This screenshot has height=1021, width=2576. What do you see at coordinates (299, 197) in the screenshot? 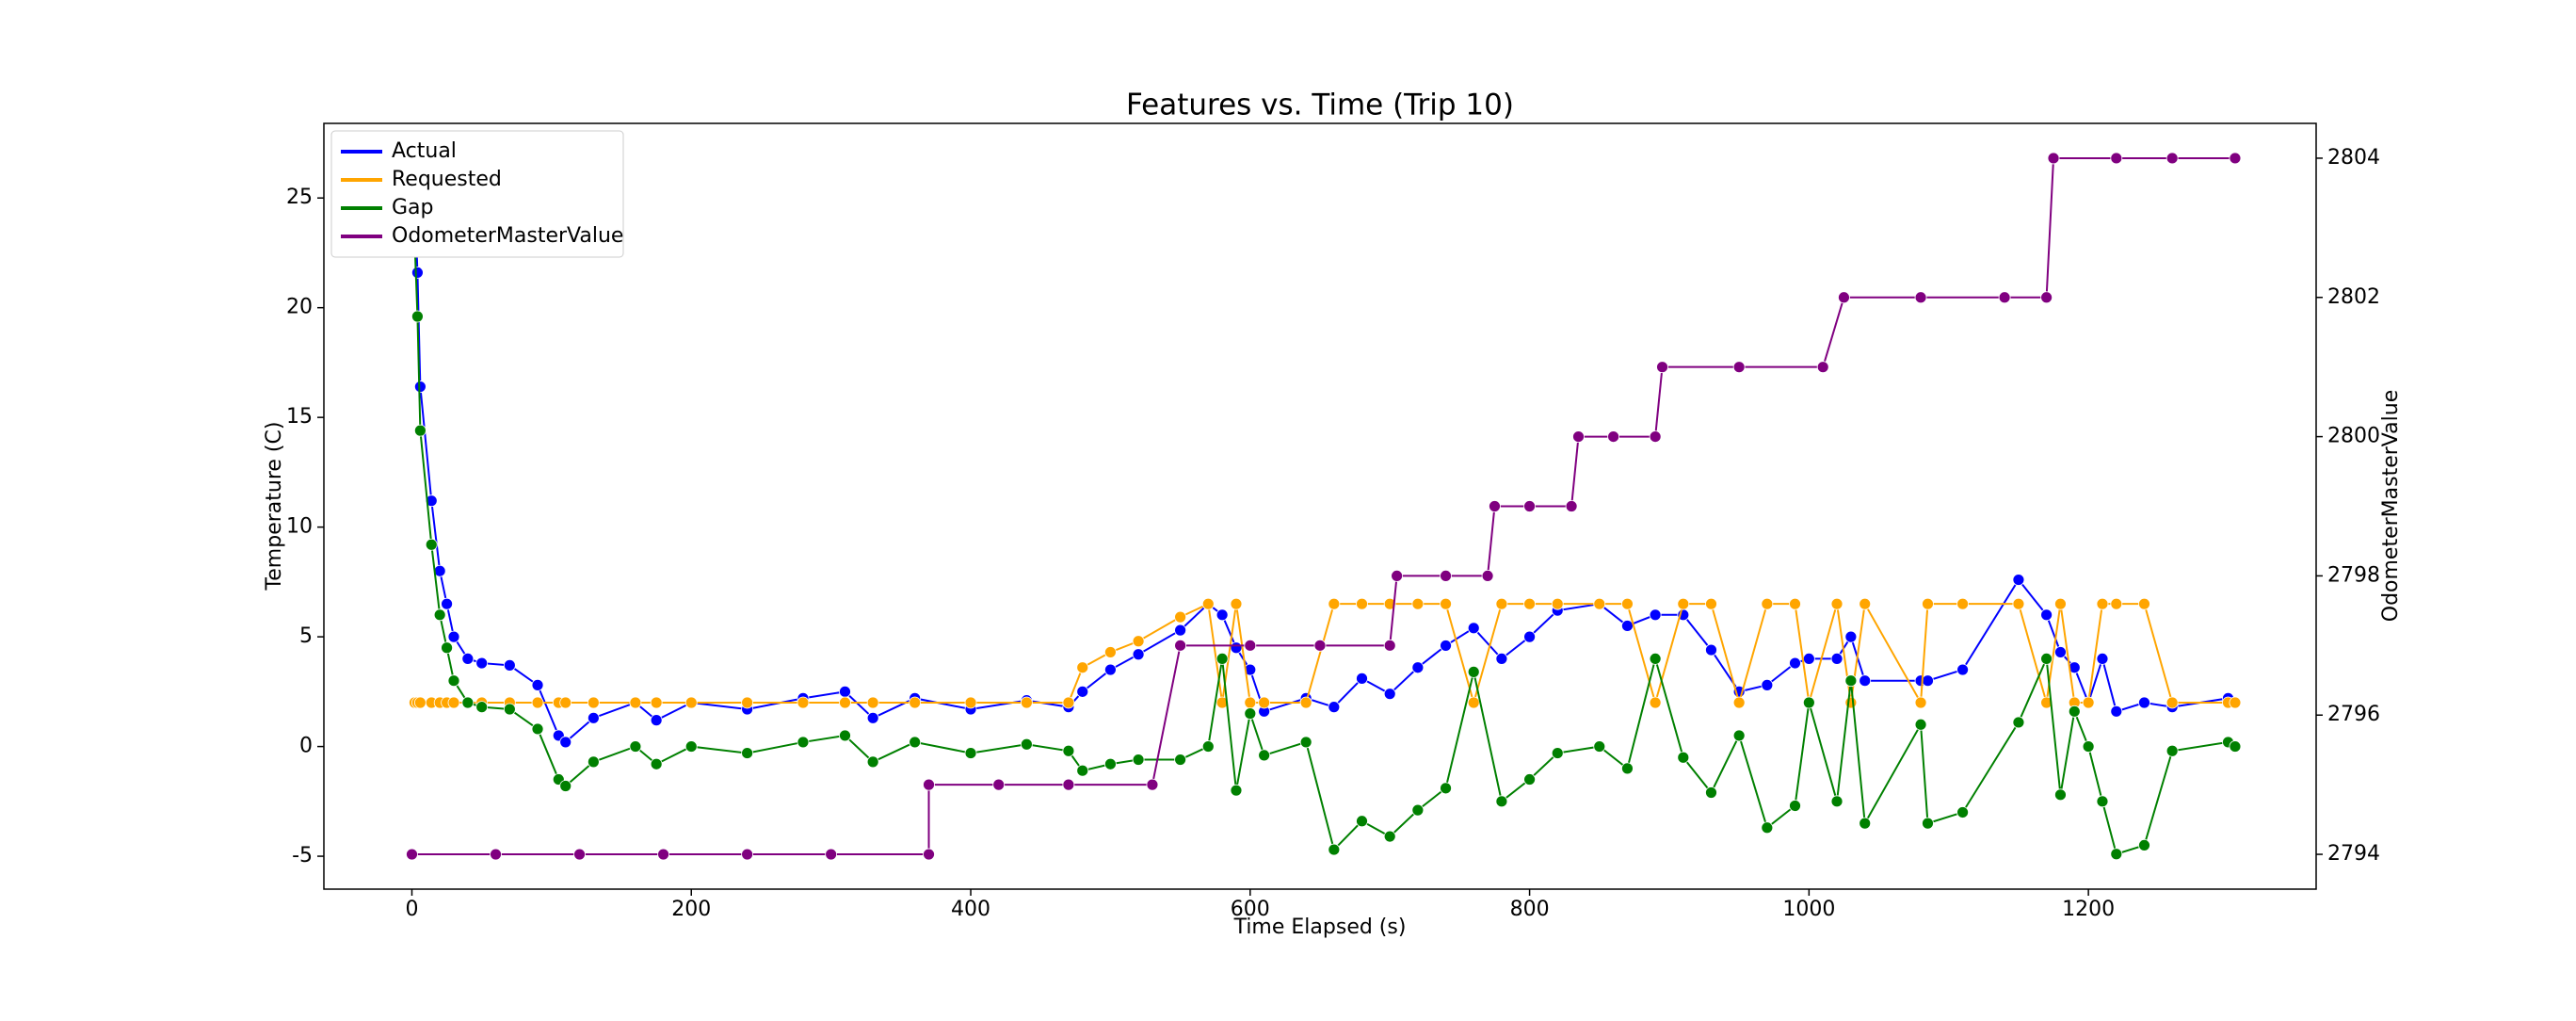
I see `y-tick-label: 25` at bounding box center [299, 197].